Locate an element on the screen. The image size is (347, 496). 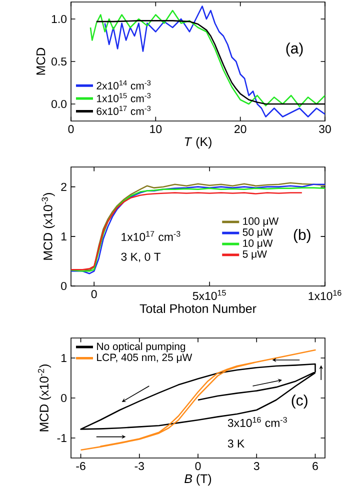
y-axis-title: MCD (x10$^{-3}$) is located at coordinates (48, 226).